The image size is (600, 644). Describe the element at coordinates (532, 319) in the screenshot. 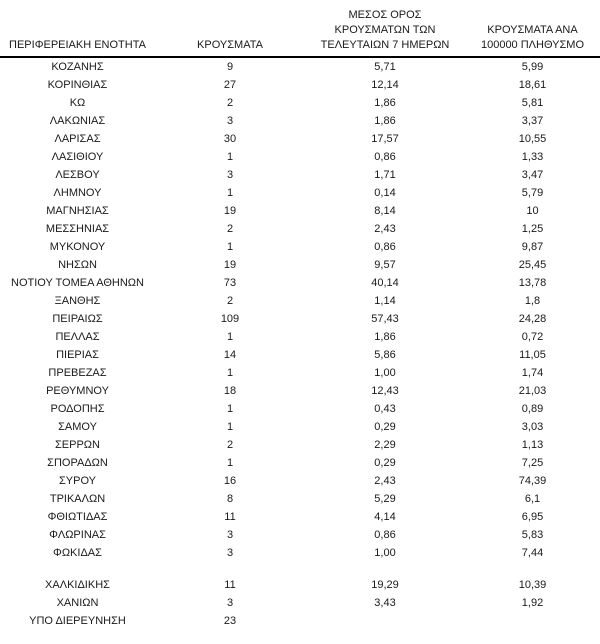

I see `per100k-cell: 24,28` at that location.